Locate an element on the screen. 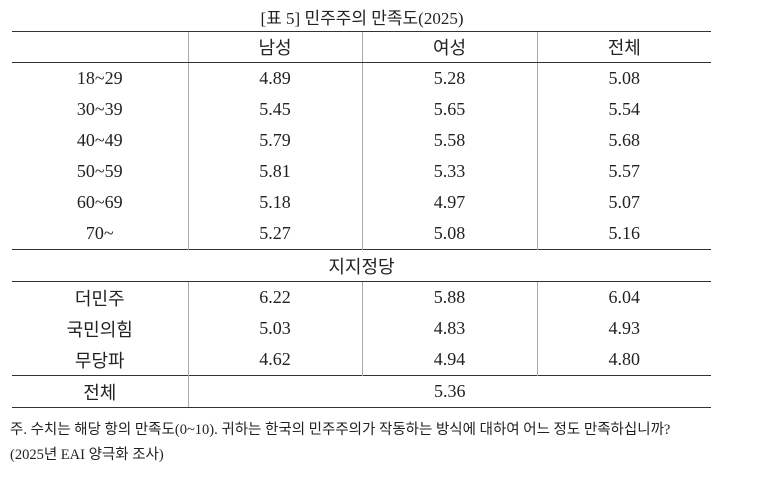 The width and height of the screenshot is (772, 477). column-header: 여성 is located at coordinates (449, 47).